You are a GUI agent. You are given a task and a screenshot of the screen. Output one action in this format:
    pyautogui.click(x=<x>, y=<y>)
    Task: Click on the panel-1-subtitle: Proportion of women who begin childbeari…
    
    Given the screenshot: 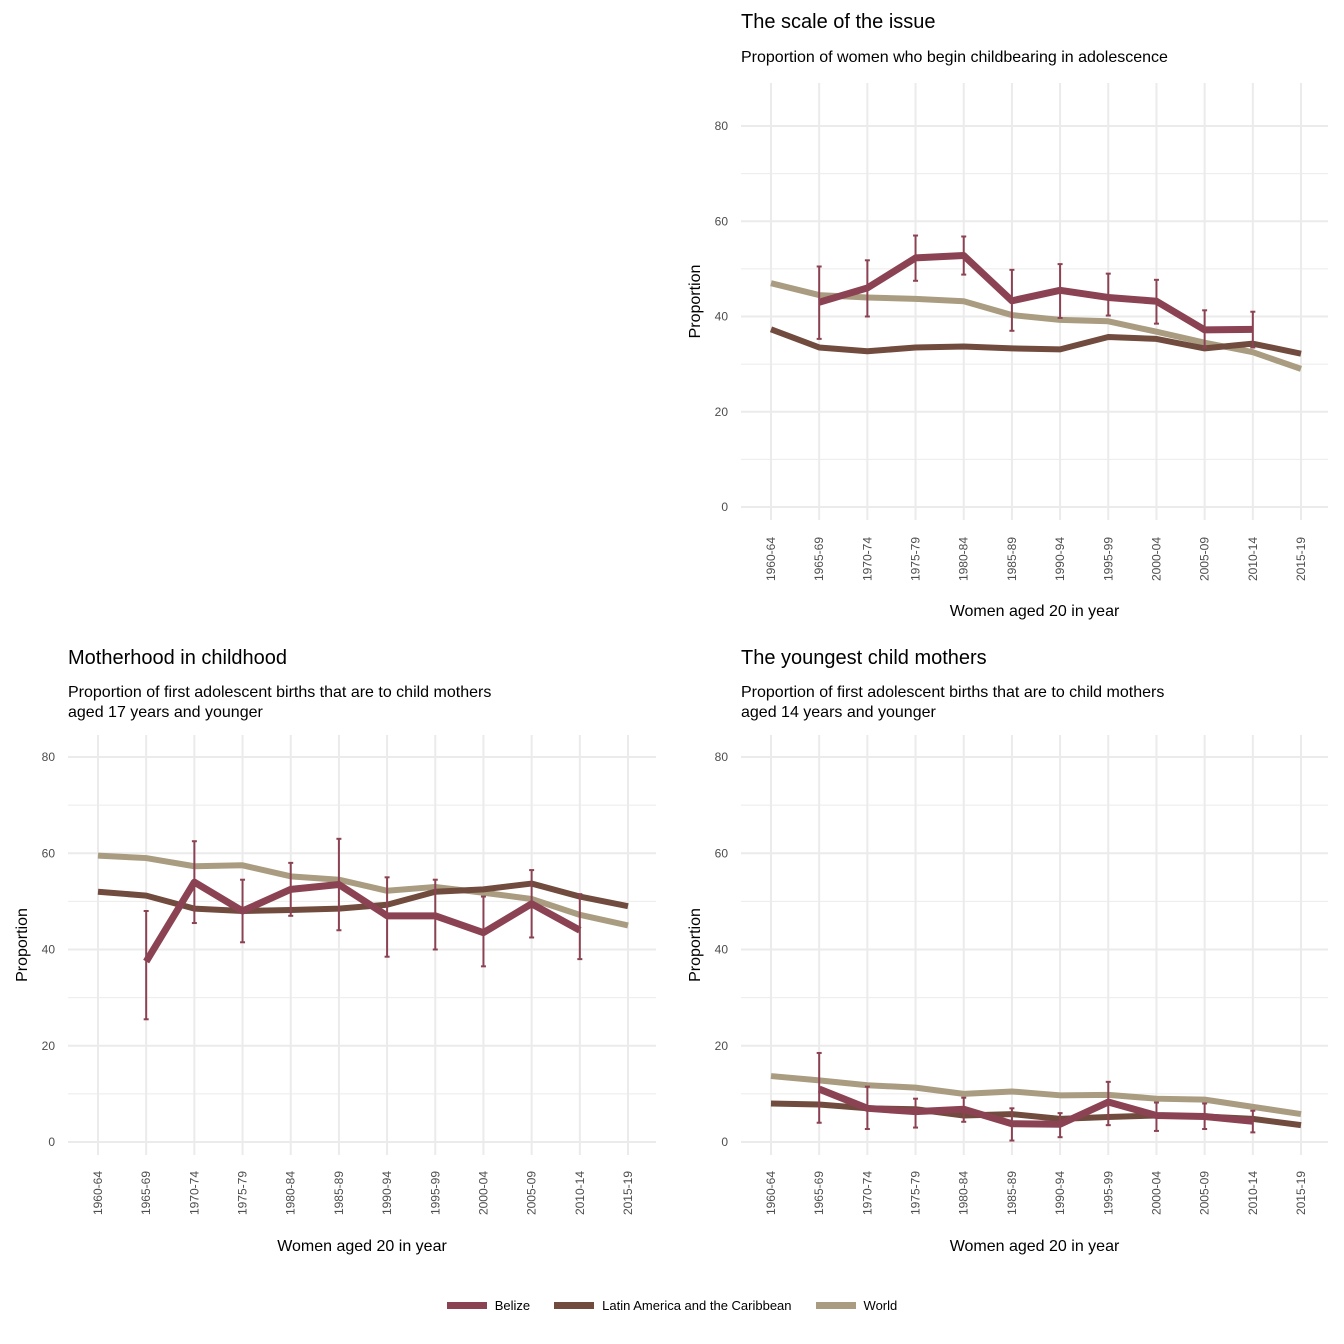 What is the action you would take?
    pyautogui.click(x=954, y=57)
    